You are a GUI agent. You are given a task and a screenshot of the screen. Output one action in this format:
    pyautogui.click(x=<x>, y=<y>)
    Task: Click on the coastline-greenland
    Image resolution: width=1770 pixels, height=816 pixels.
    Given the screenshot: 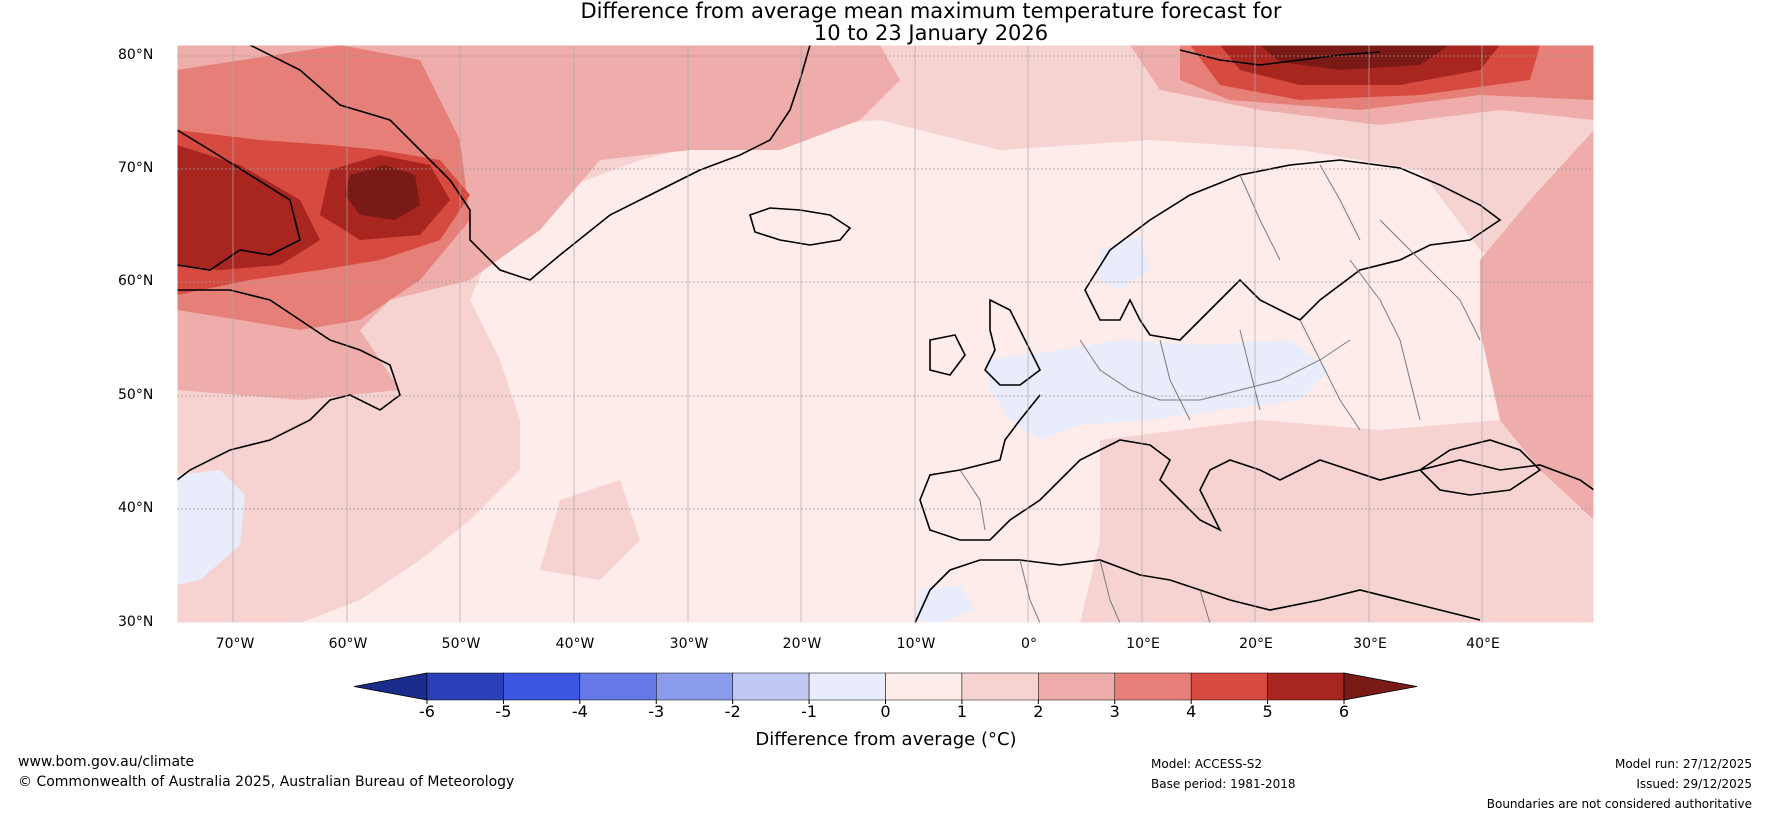 What is the action you would take?
    pyautogui.click(x=530, y=163)
    